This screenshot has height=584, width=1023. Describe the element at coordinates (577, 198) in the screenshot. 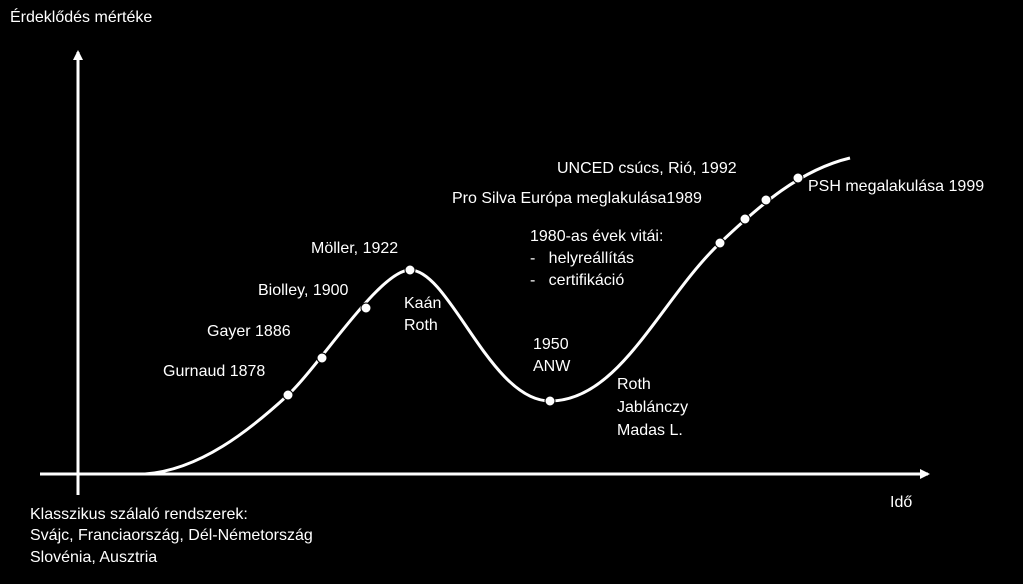

I see `annotation: Pro Silva Európa meglakulása1989` at that location.